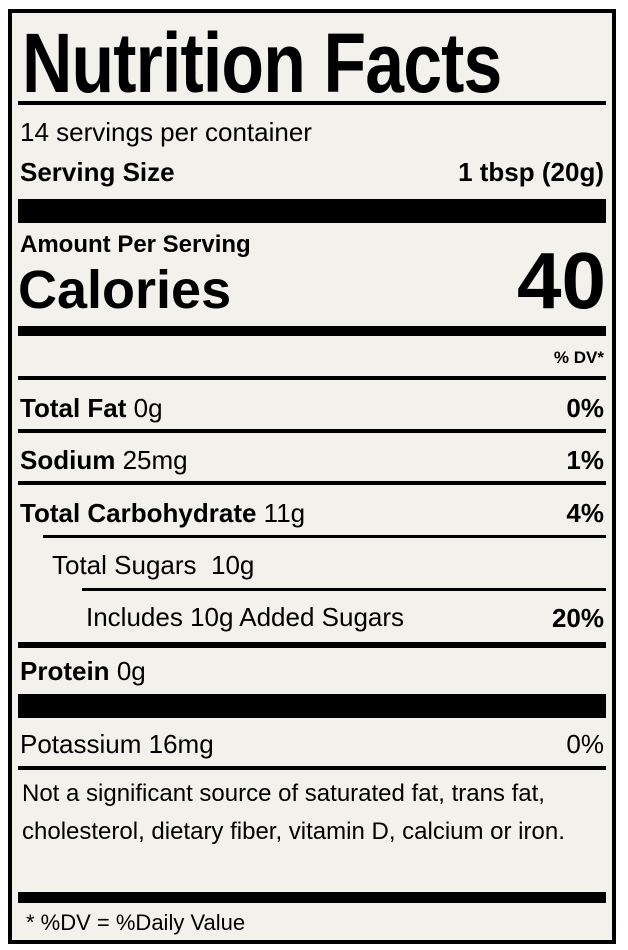  I want to click on nutrient-amount: 16mg, so click(181, 744).